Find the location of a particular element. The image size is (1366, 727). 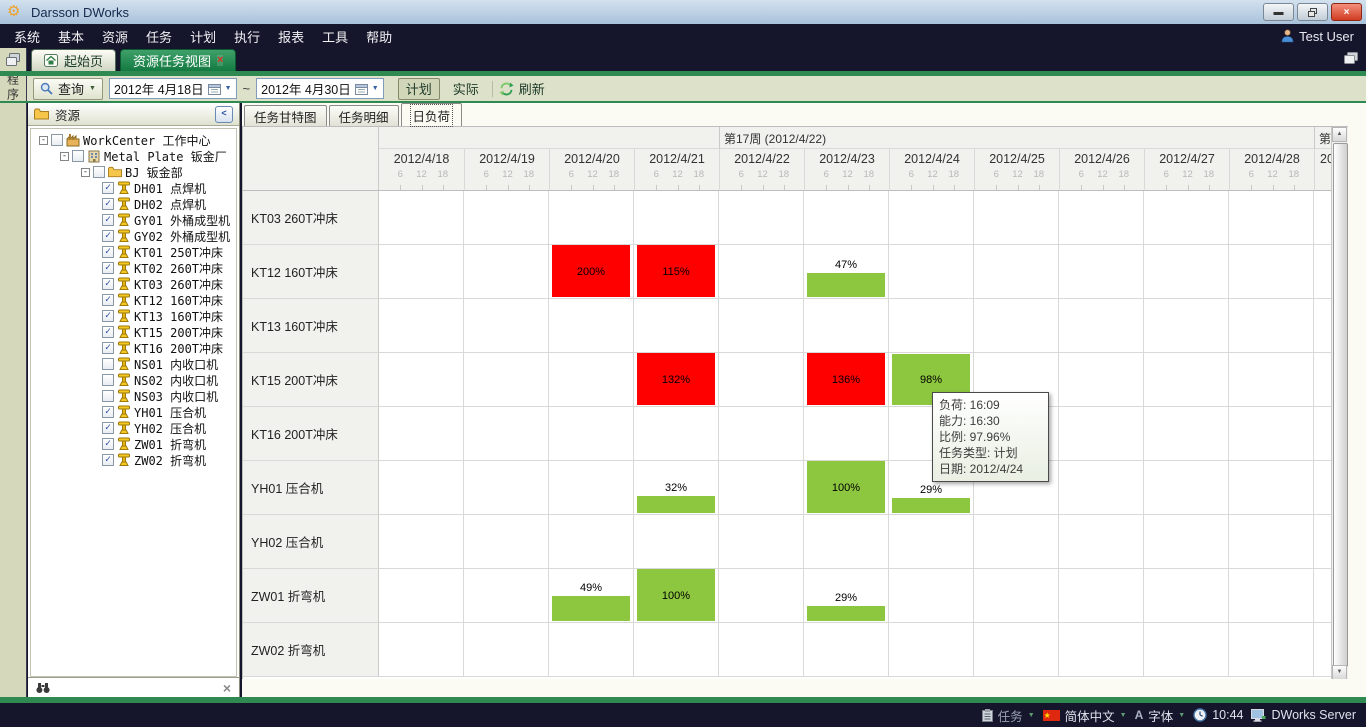

restore-button is located at coordinates (1312, 12).